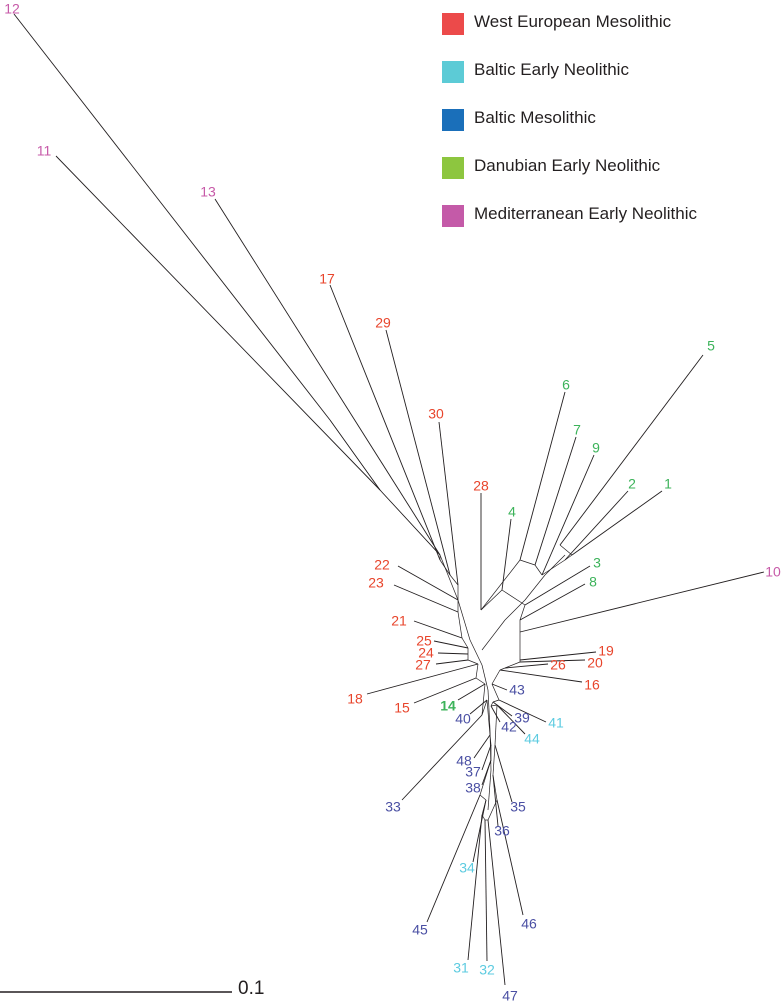  What do you see at coordinates (481, 486) in the screenshot?
I see `leaf-label-28: 28` at bounding box center [481, 486].